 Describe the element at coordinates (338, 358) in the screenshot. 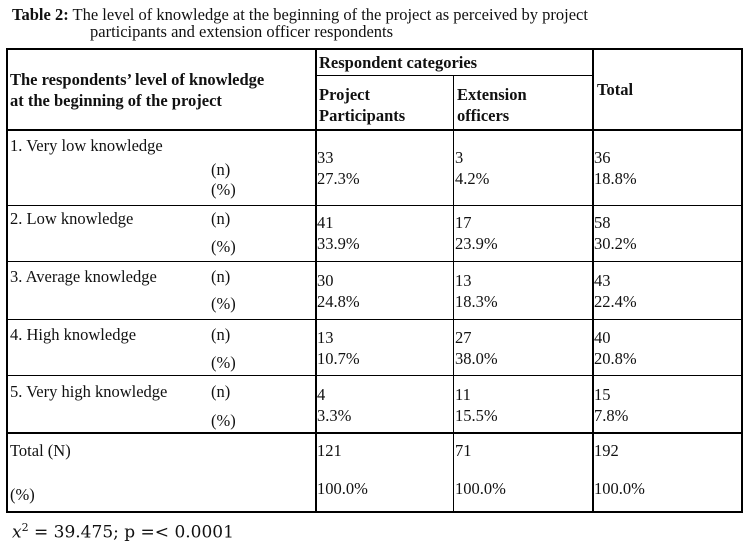

I see `cell-project-pct: 10.7%` at that location.